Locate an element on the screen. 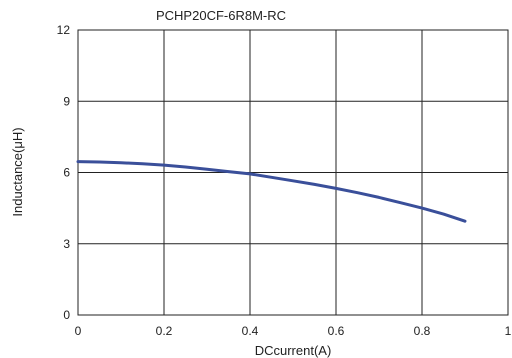  chart-title: PCHP20CF-6R8M-RC is located at coordinates (221, 15).